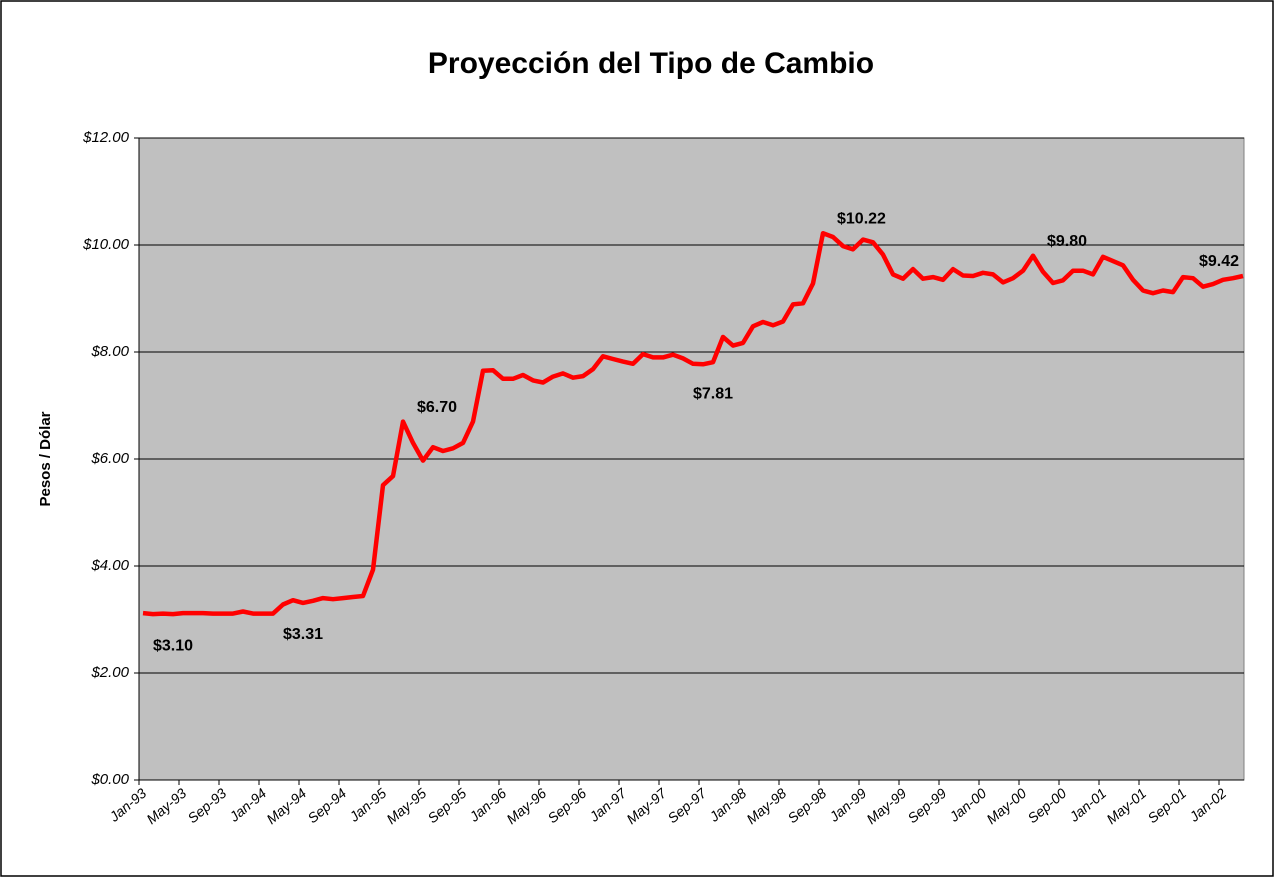 The image size is (1274, 882). I want to click on y-axis-label: Pesos / Dólar, so click(45, 458).